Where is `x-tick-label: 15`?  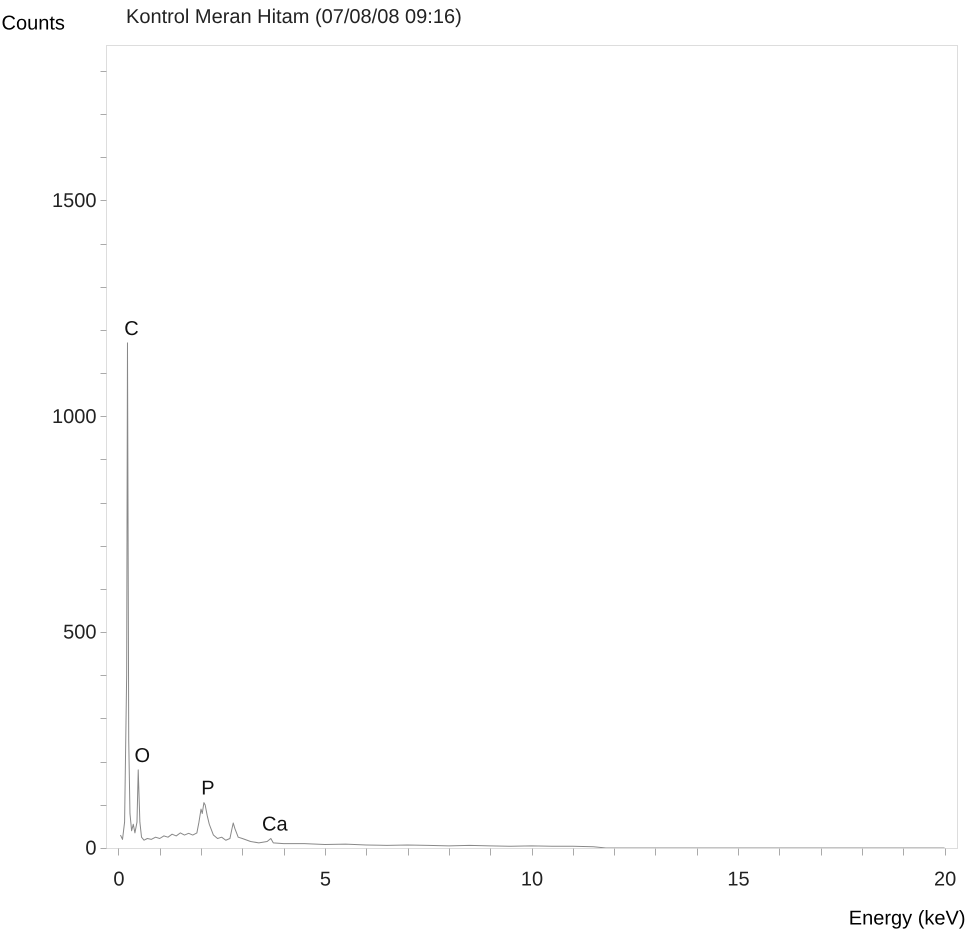
x-tick-label: 15 is located at coordinates (738, 879).